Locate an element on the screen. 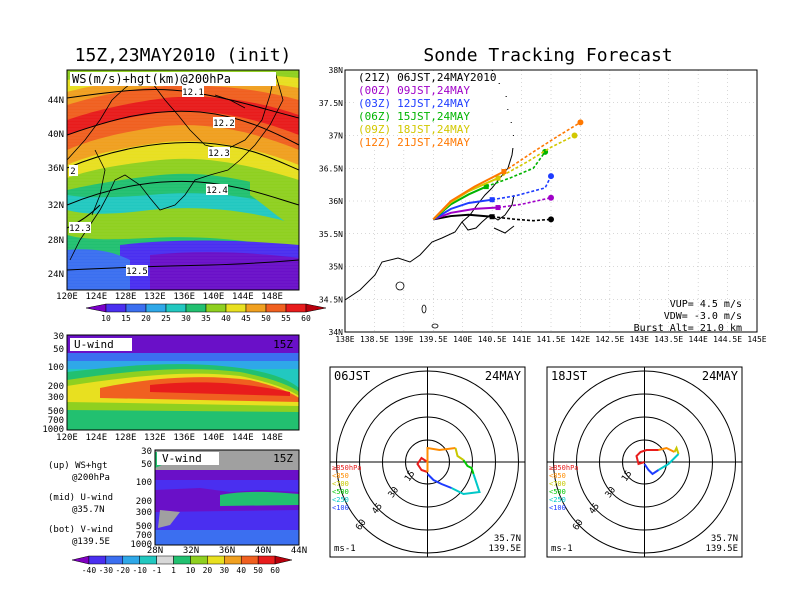 The width and height of the screenshot is (792, 612). legend-text: 15JST,24MAY is located at coordinates (433, 116).